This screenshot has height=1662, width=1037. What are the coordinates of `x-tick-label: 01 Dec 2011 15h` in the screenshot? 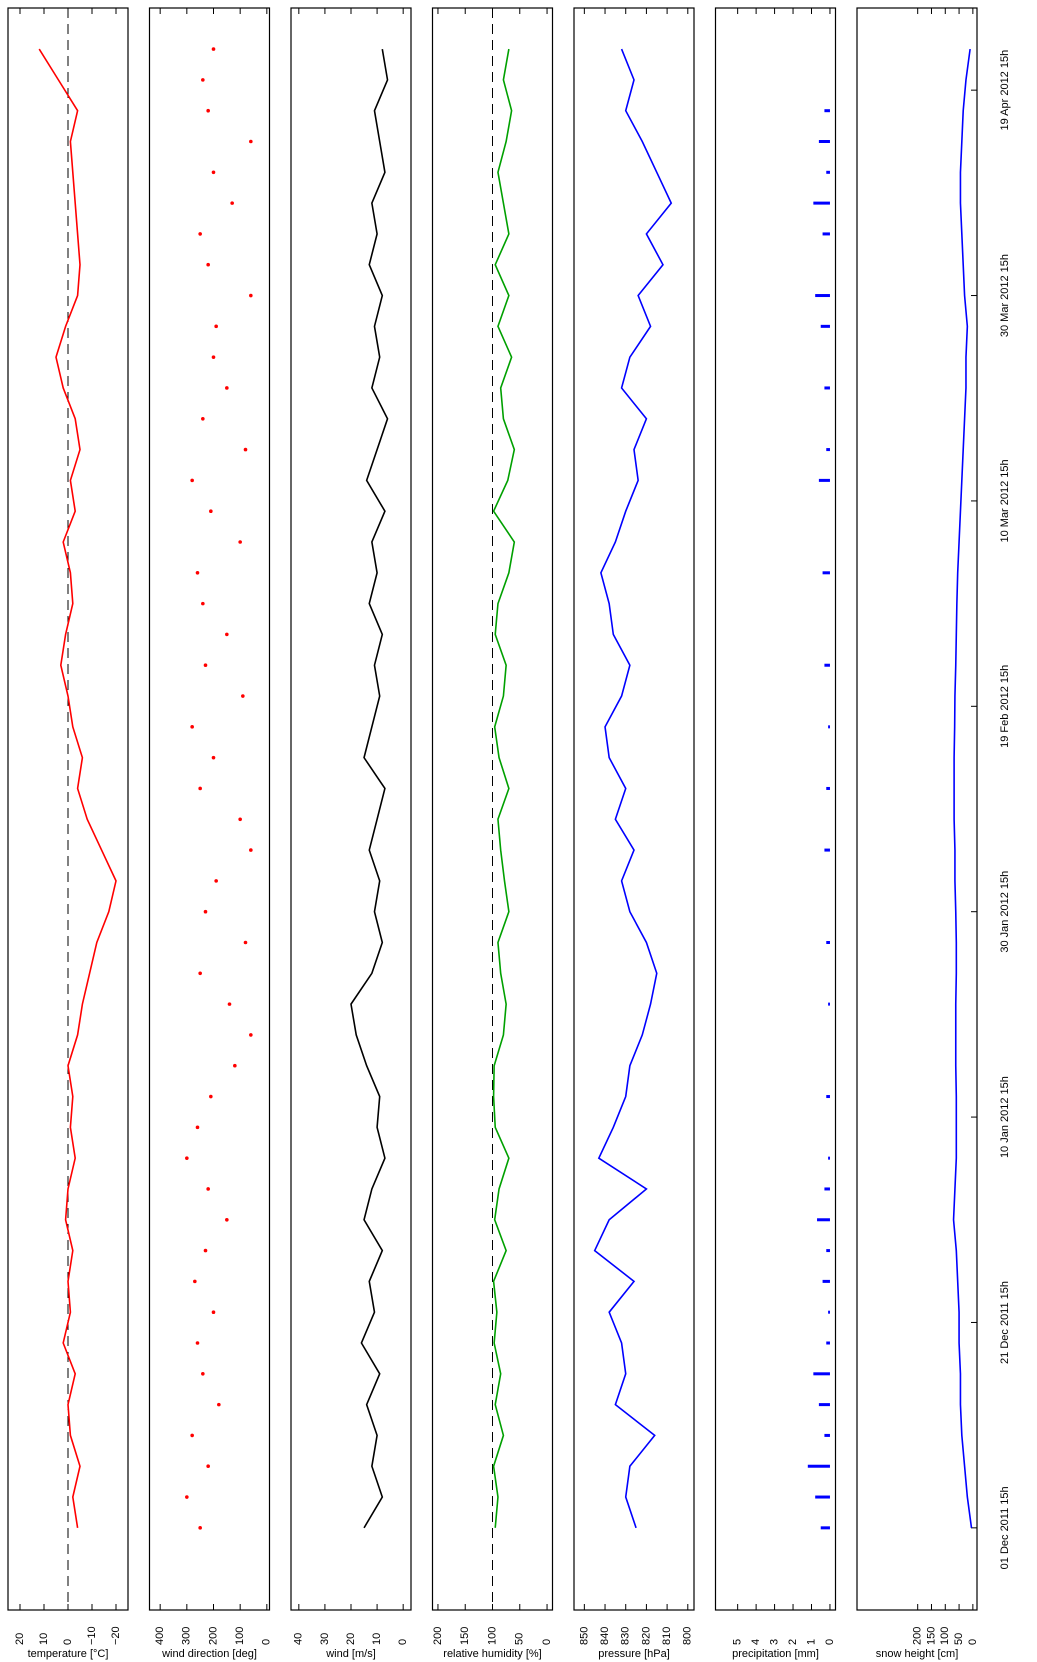 It's located at (1005, 1527).